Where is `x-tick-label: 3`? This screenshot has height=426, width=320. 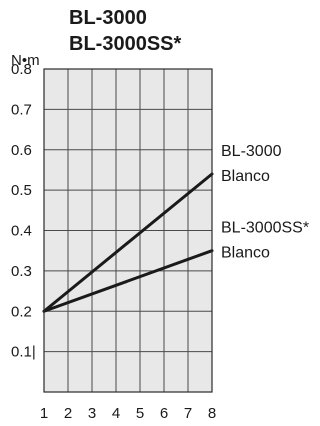 x-tick-label: 3 is located at coordinates (92, 413).